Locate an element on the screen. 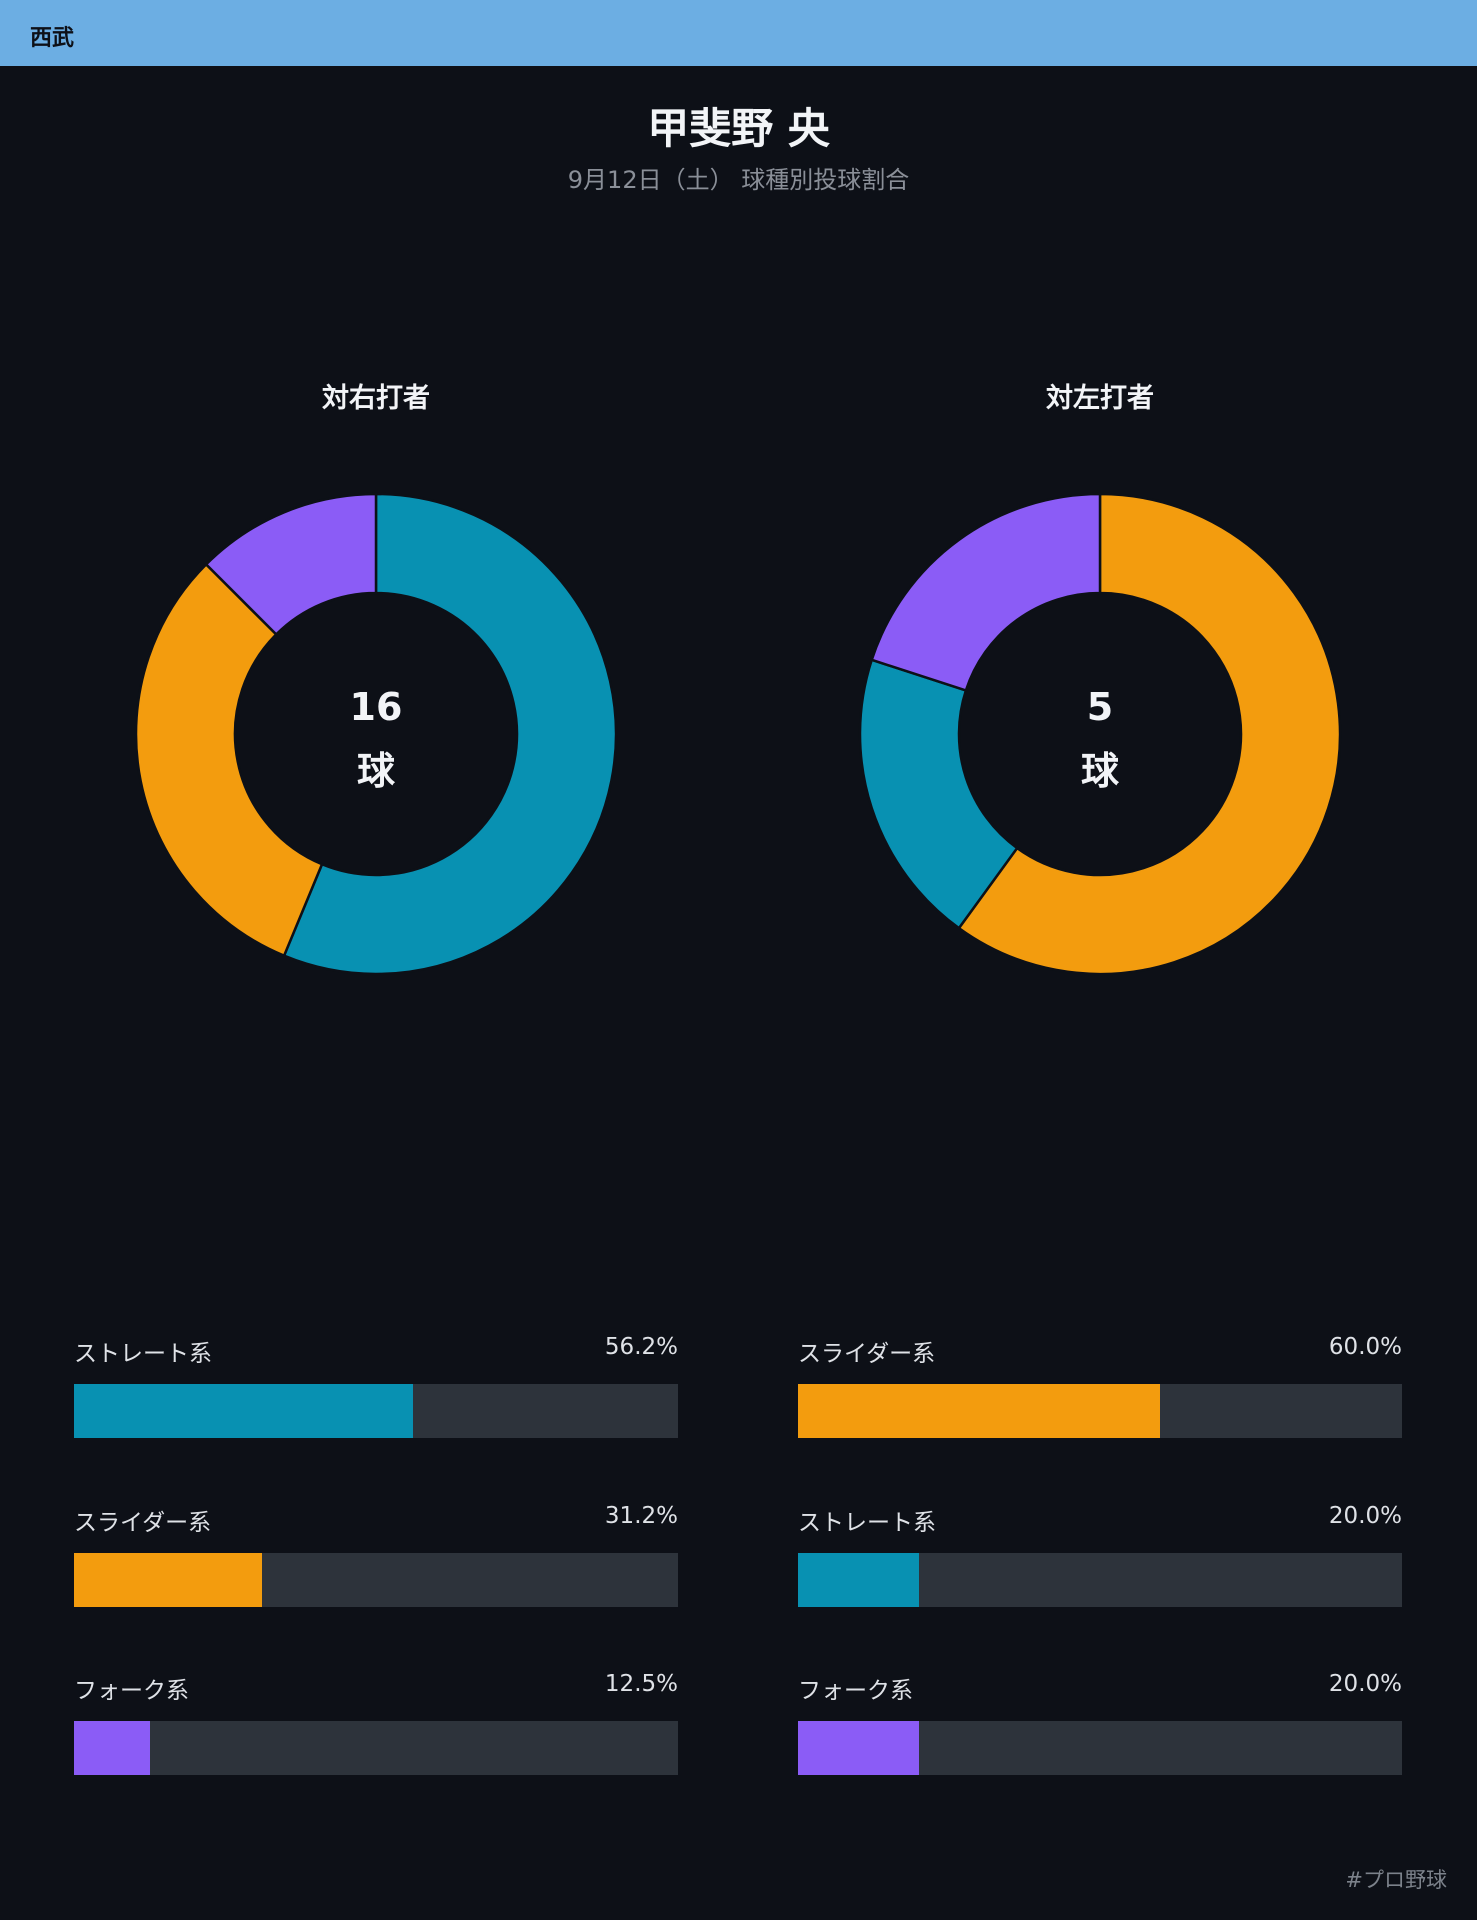 The width and height of the screenshot is (1477, 1920). bar-percent: 60.0% is located at coordinates (1365, 1347).